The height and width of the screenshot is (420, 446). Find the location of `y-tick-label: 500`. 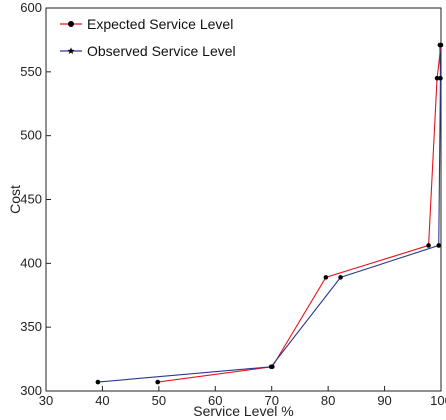

y-tick-label: 500 is located at coordinates (31, 135).